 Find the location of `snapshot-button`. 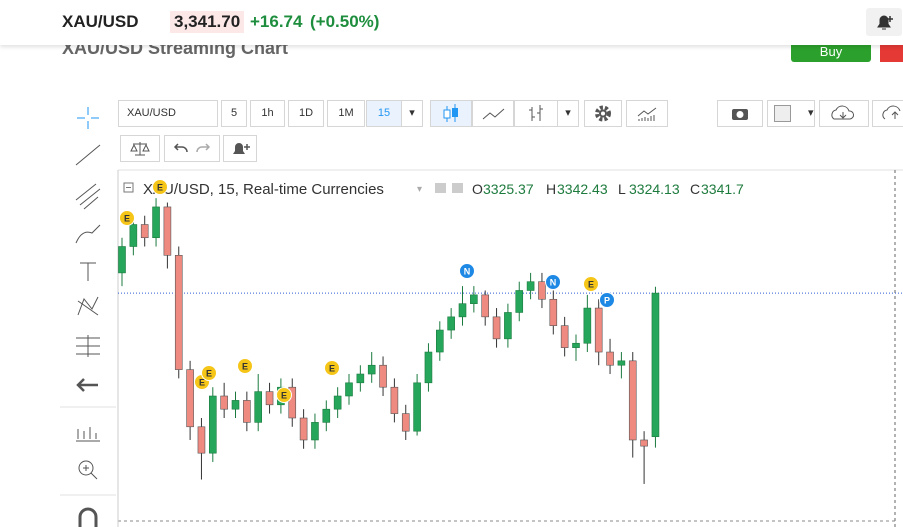

snapshot-button is located at coordinates (740, 113).